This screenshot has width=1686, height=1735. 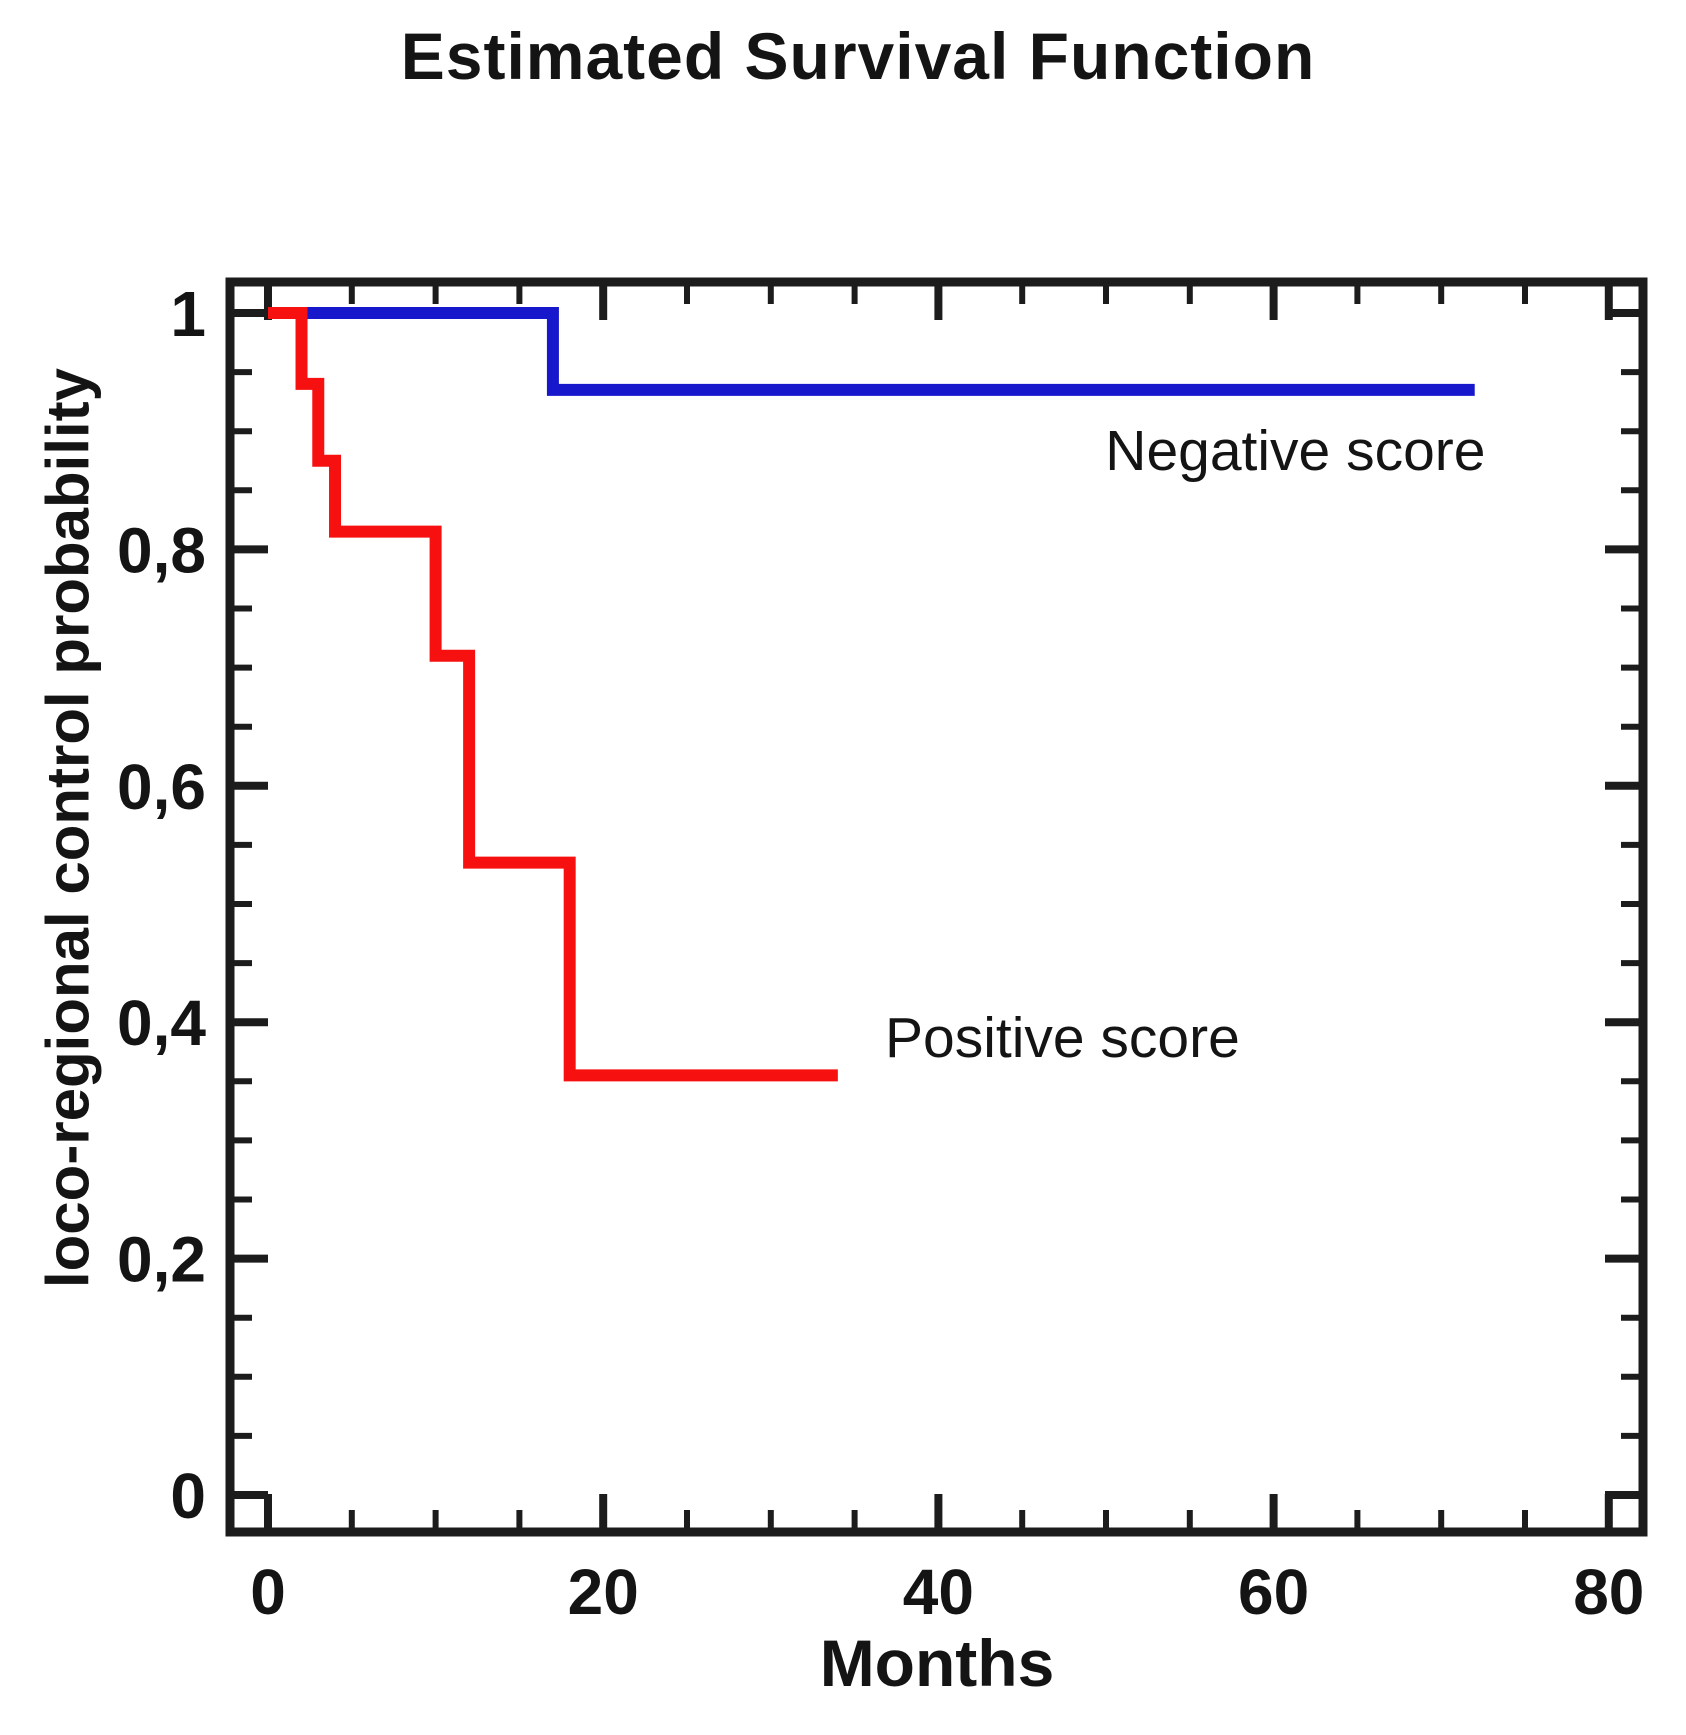 I want to click on x-tick-label: 40, so click(x=938, y=1592).